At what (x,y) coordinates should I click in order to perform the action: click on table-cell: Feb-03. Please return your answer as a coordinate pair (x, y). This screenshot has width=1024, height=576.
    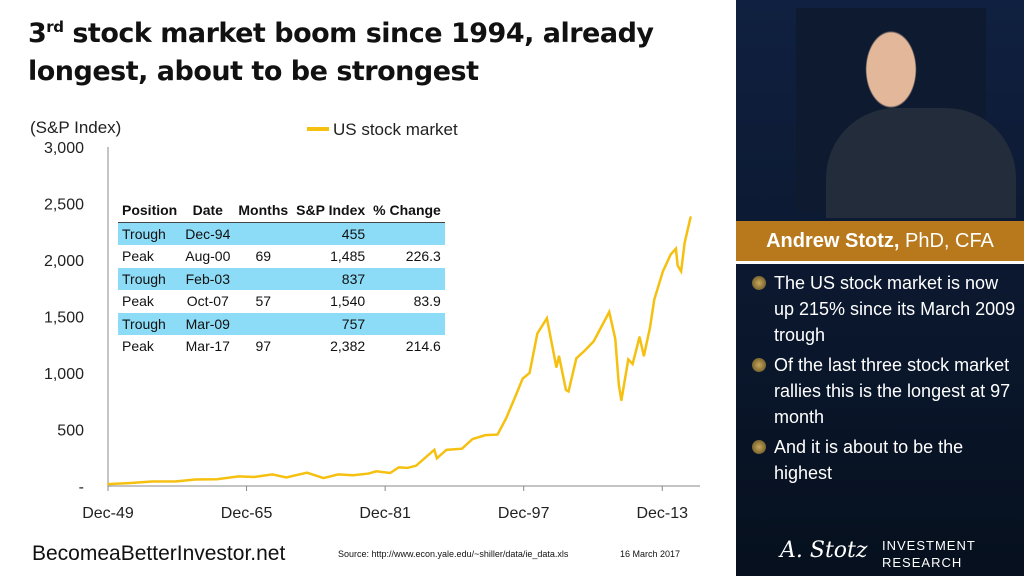
    Looking at the image, I should click on (208, 278).